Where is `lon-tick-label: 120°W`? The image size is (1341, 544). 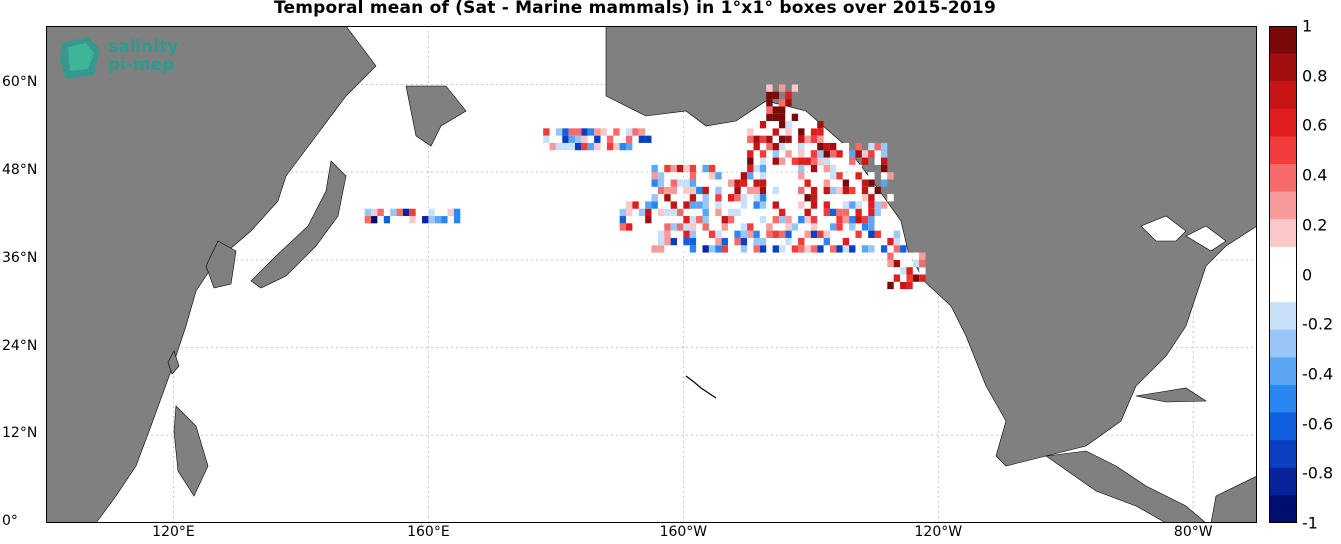 lon-tick-label: 120°W is located at coordinates (938, 532).